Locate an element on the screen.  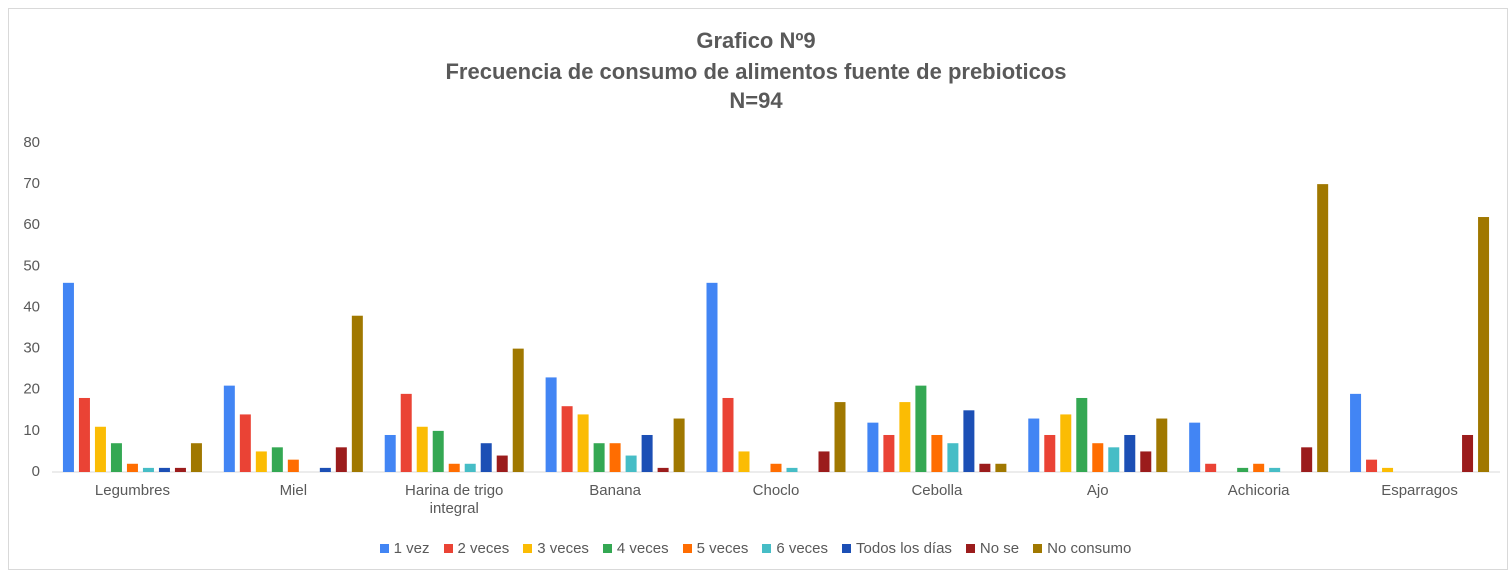
legend-item: 4 veces is located at coordinates (635, 548).